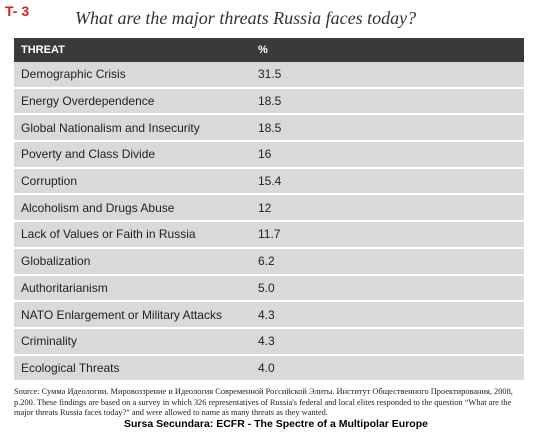 The image size is (537, 434). I want to click on table-row: Global Nationalism and Insecurity 18.5, so click(269, 128).